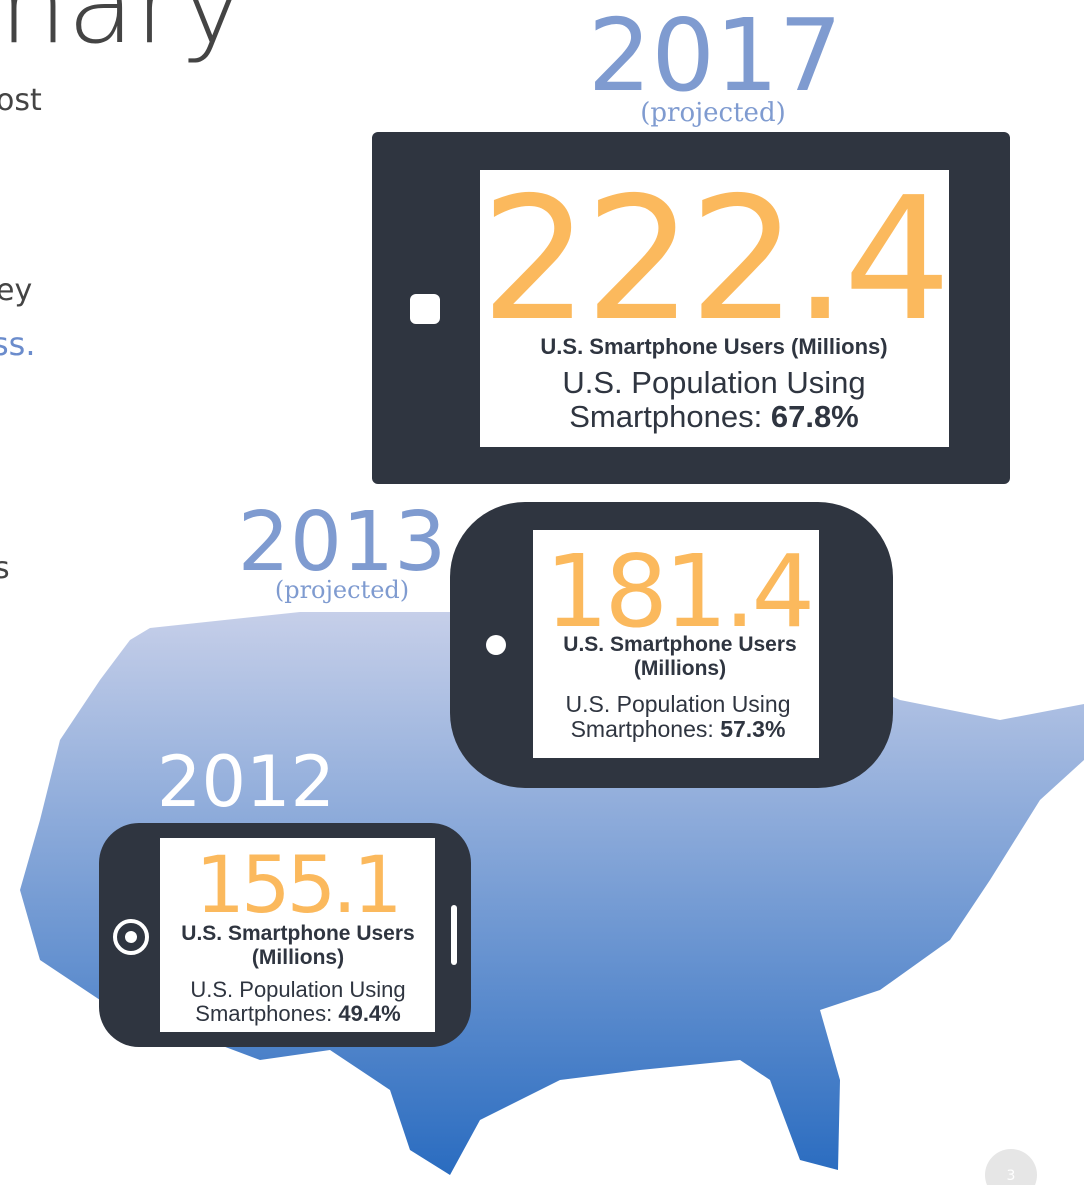 The width and height of the screenshot is (1084, 1185). Describe the element at coordinates (16, 290) in the screenshot. I see `fragment: ey` at that location.